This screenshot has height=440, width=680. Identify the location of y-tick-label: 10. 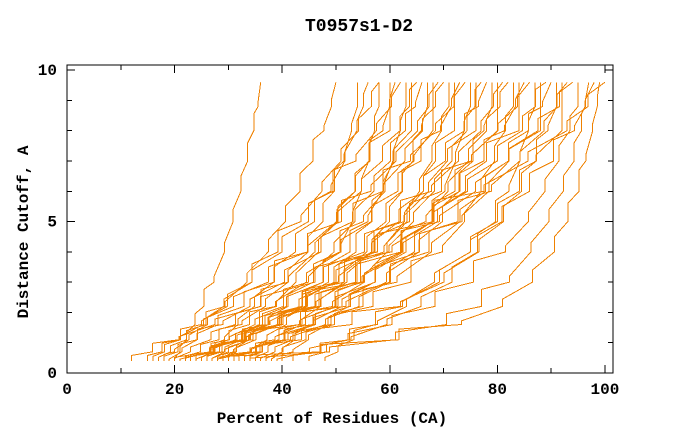
(47, 71).